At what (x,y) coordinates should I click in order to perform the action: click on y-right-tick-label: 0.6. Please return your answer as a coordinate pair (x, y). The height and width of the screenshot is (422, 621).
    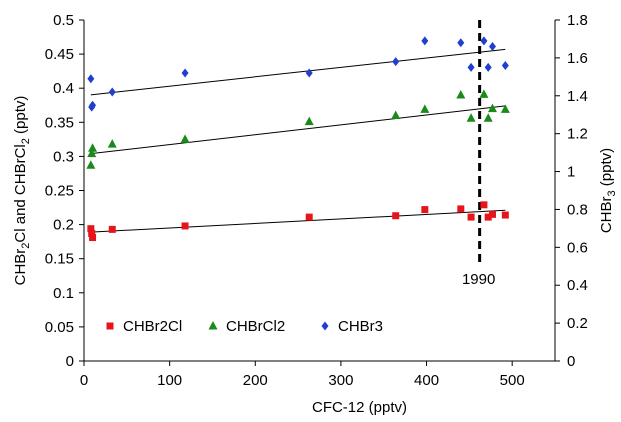
    Looking at the image, I should click on (577, 247).